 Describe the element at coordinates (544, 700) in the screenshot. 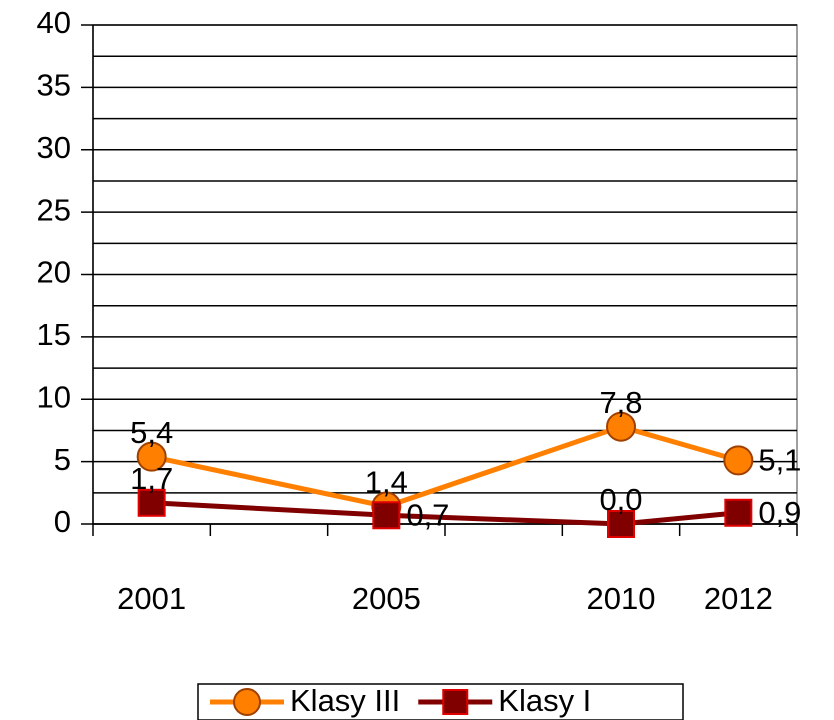

I see `legend-label: Klasy I` at that location.